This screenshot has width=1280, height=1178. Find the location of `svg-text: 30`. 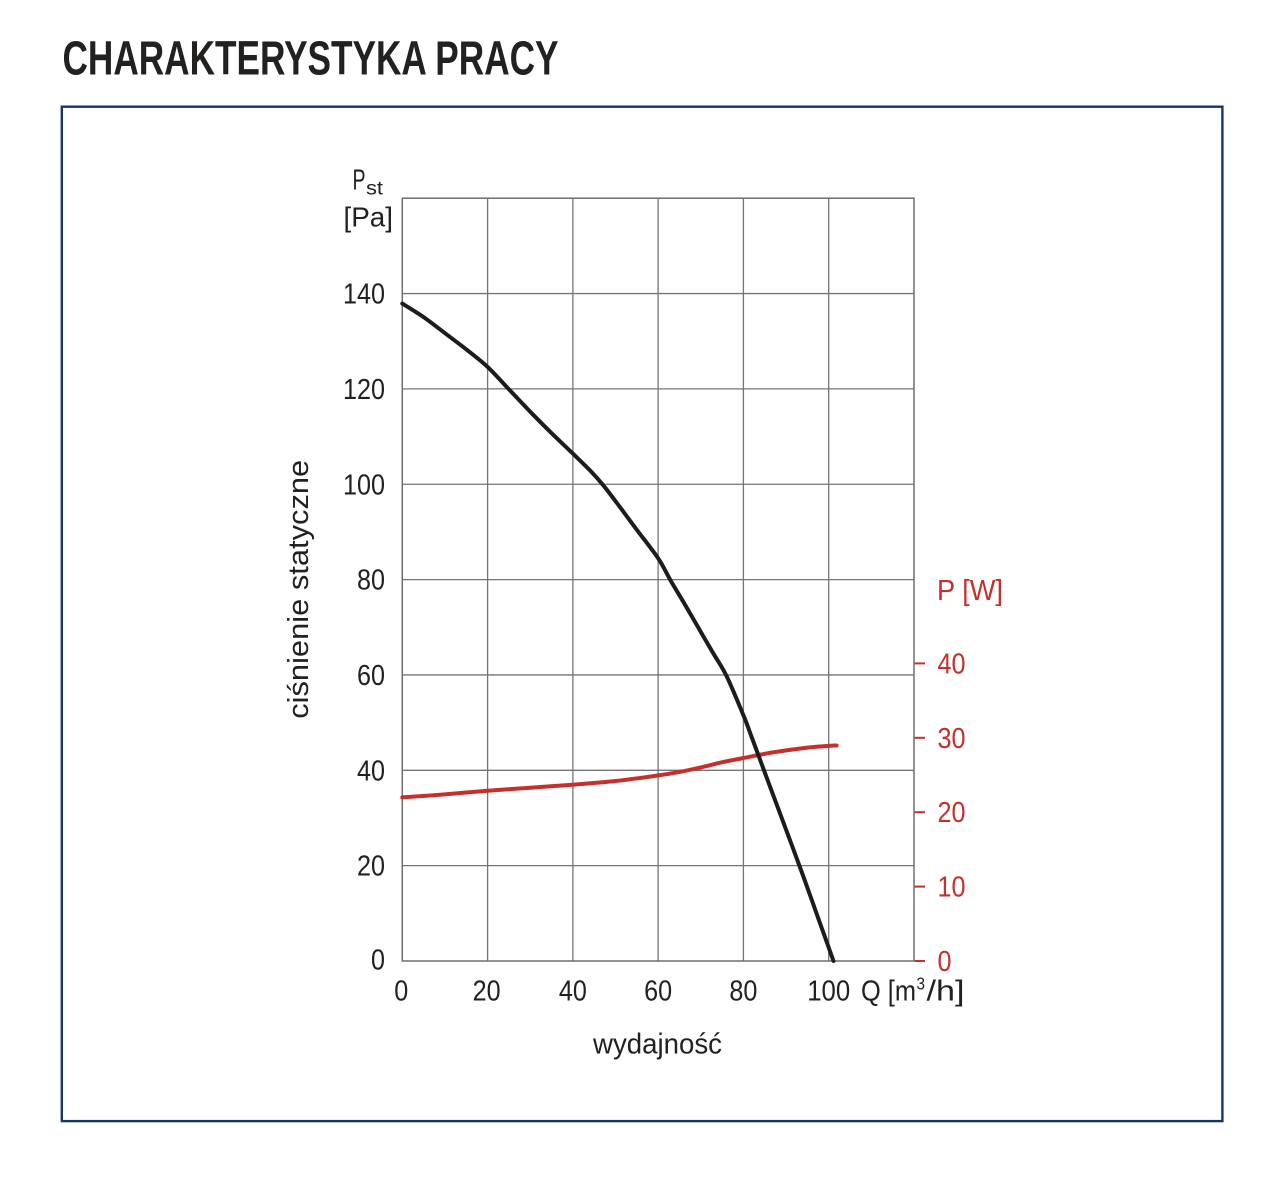

svg-text: 30 is located at coordinates (952, 739).